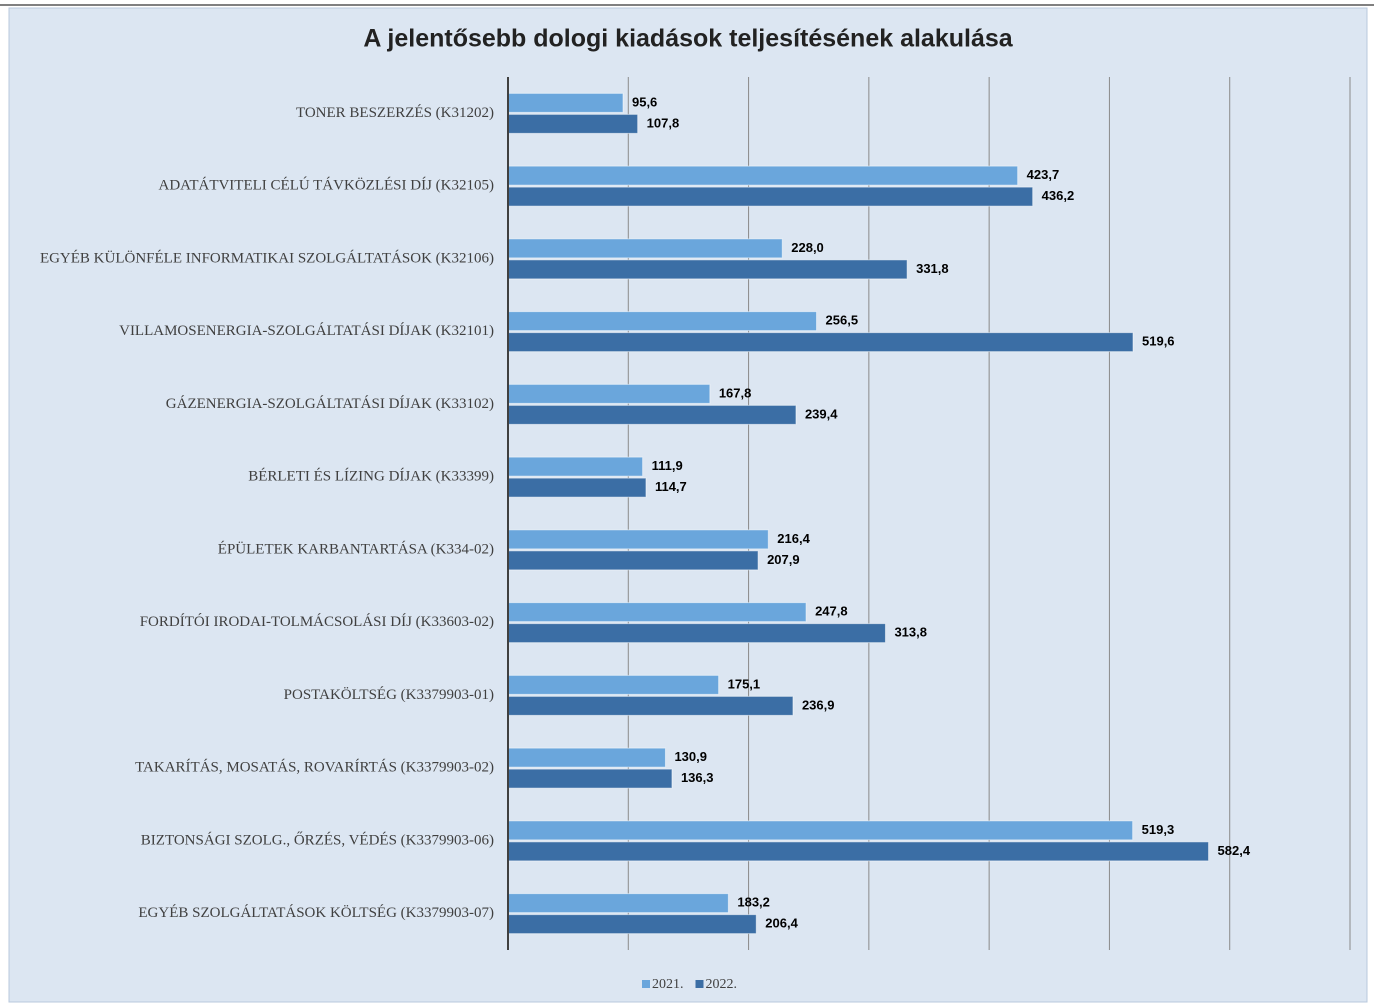  I want to click on value-label: 95,6, so click(644, 101).